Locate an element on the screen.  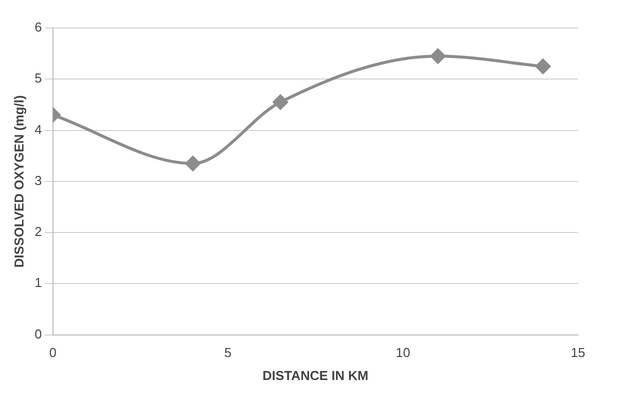
y-tick-label: 1 is located at coordinates (38, 282).